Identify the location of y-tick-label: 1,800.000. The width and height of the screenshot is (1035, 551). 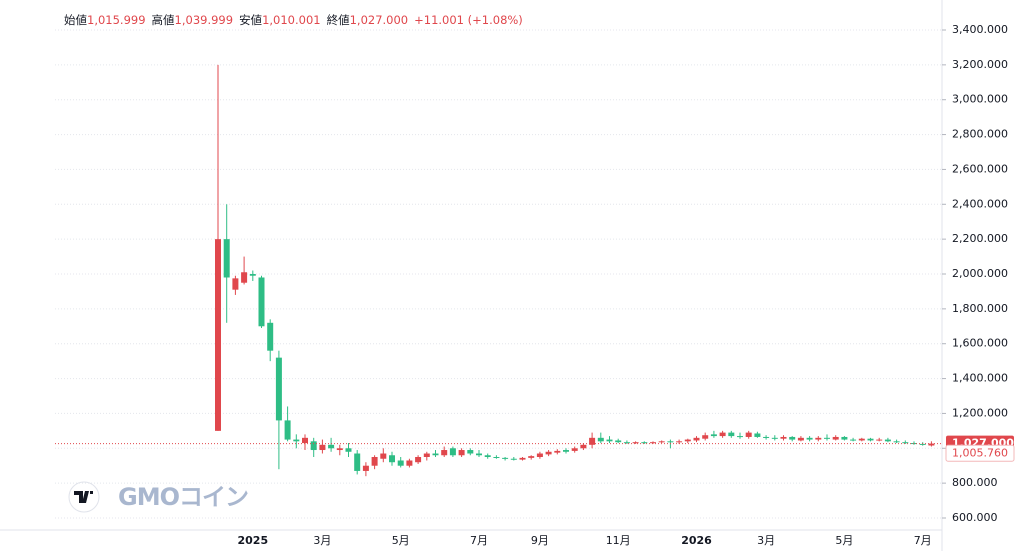
(980, 308).